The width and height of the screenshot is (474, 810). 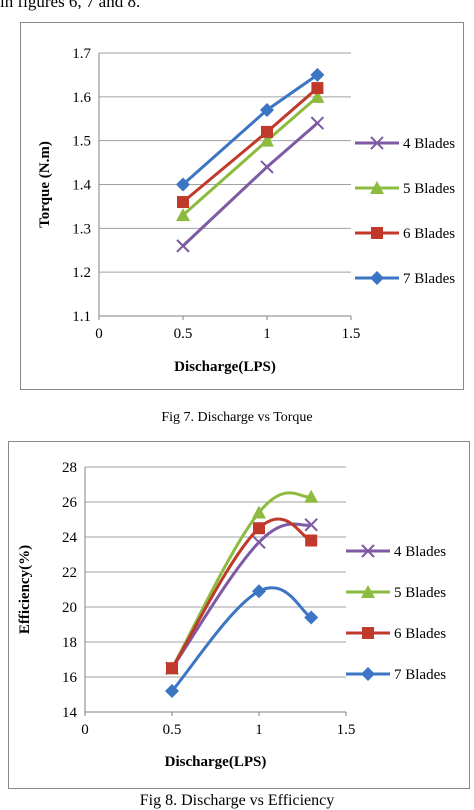 What do you see at coordinates (429, 234) in the screenshot?
I see `fig7-legend-label: 6 Blades` at bounding box center [429, 234].